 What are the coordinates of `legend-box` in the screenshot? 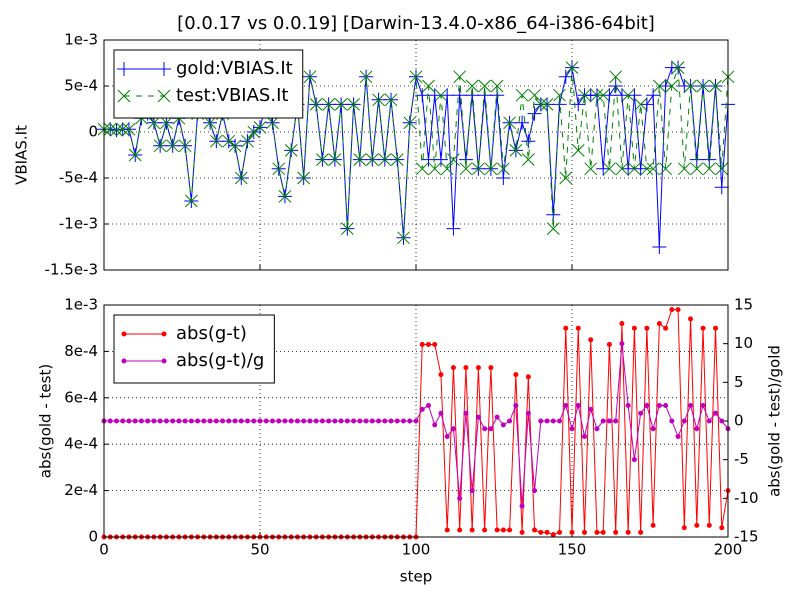 It's located at (194, 349).